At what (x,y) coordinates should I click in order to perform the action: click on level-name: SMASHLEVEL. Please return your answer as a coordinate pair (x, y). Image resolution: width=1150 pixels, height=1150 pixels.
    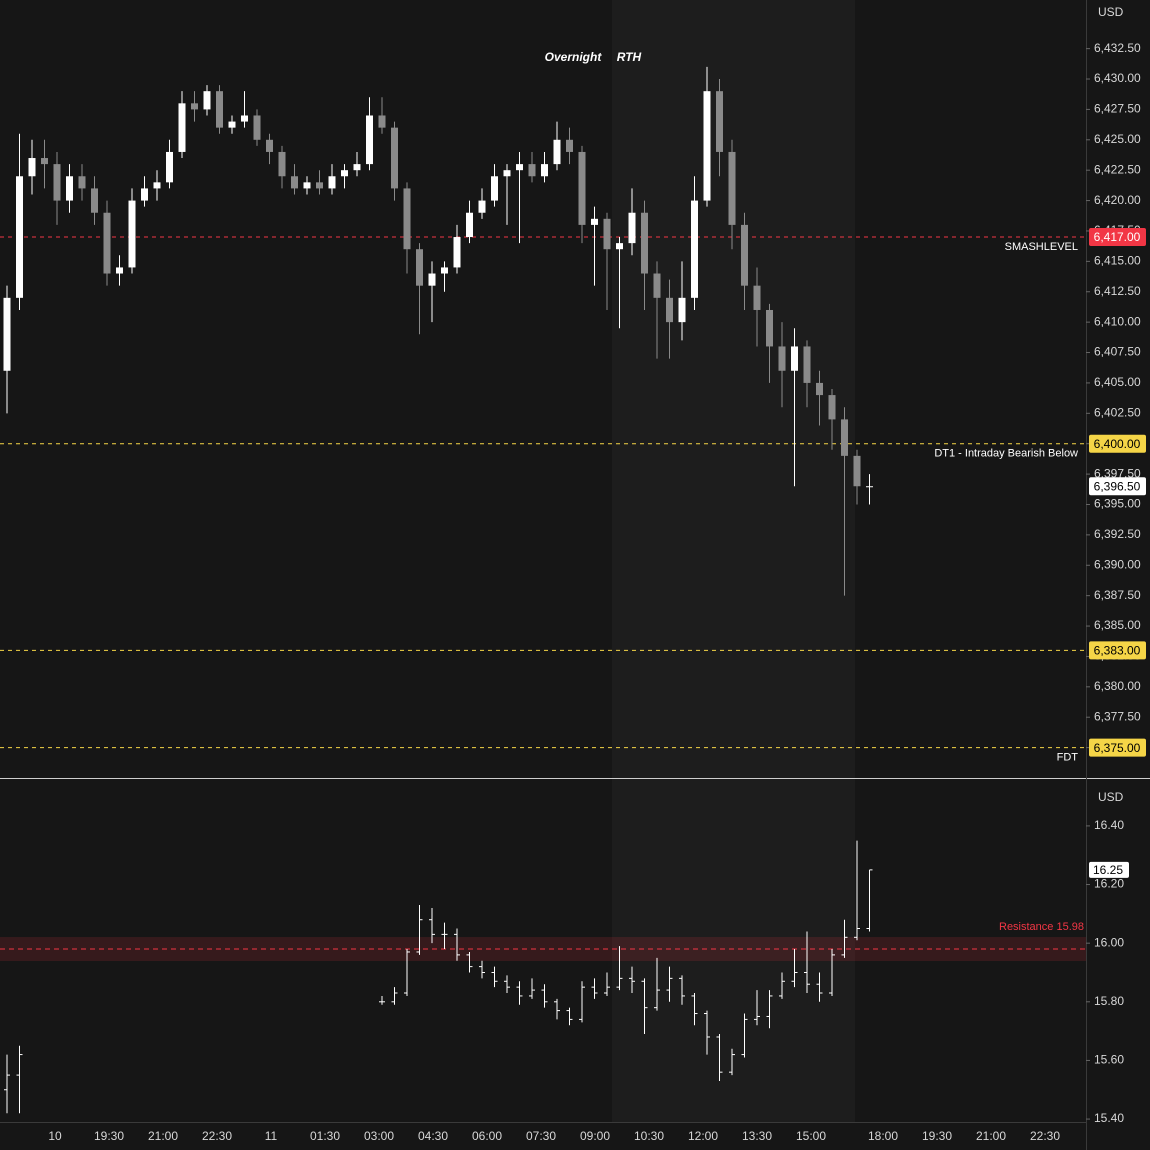
    Looking at the image, I should click on (1041, 247).